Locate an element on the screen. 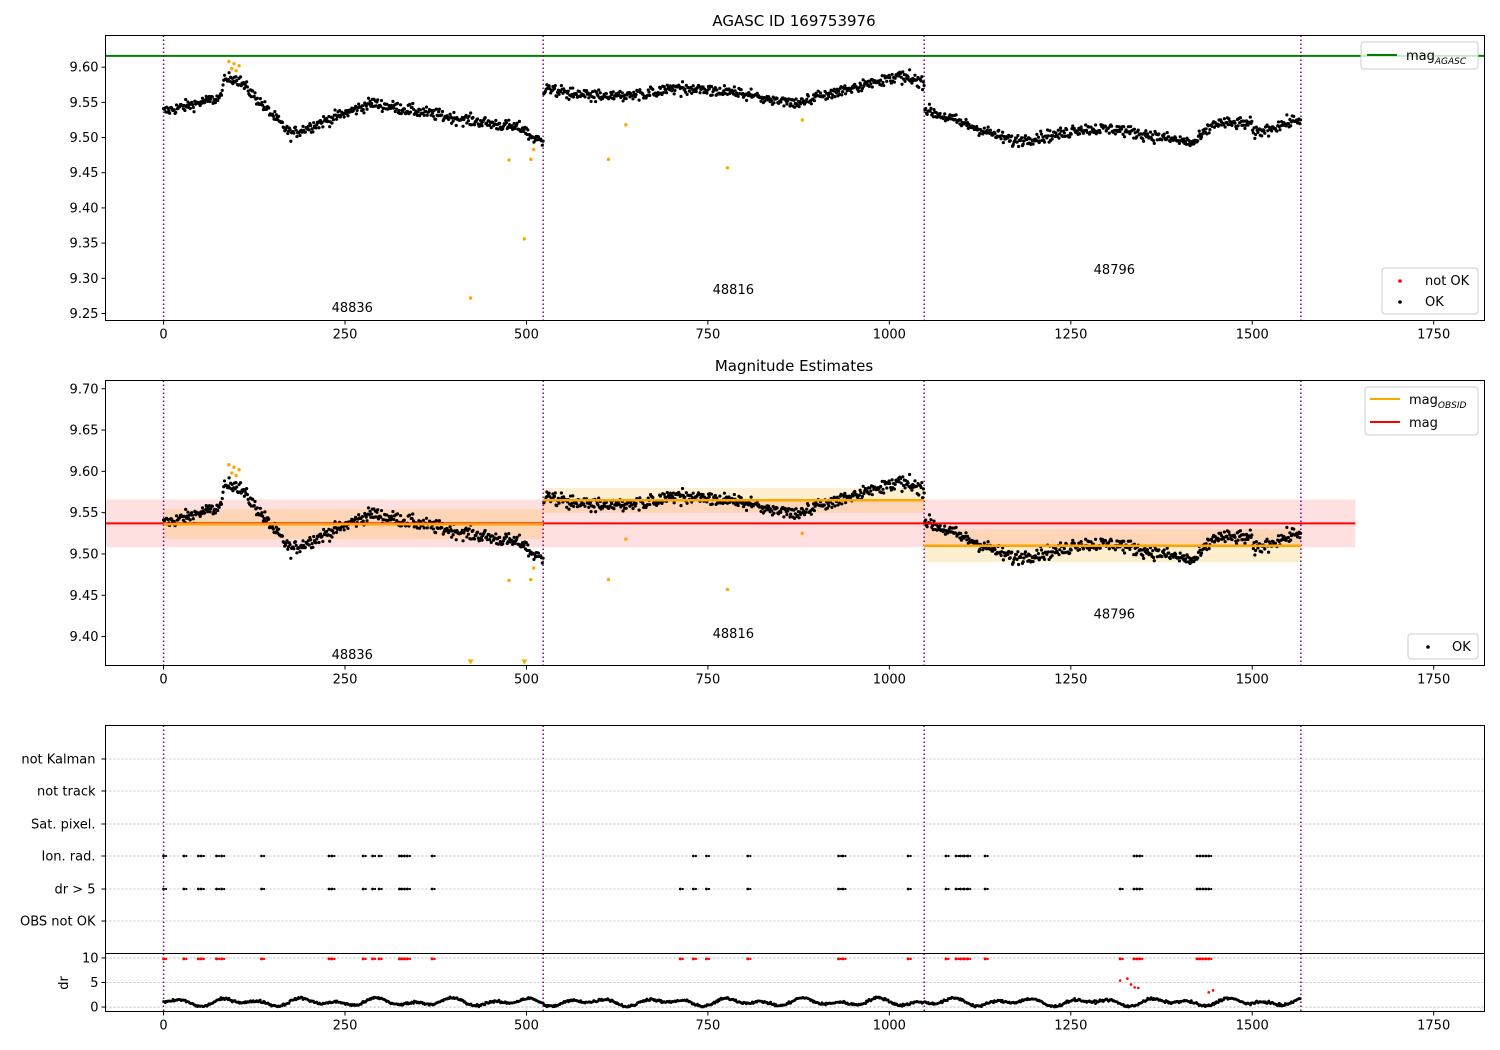 The height and width of the screenshot is (1050, 1500). obsid-label: 48816 is located at coordinates (733, 290).